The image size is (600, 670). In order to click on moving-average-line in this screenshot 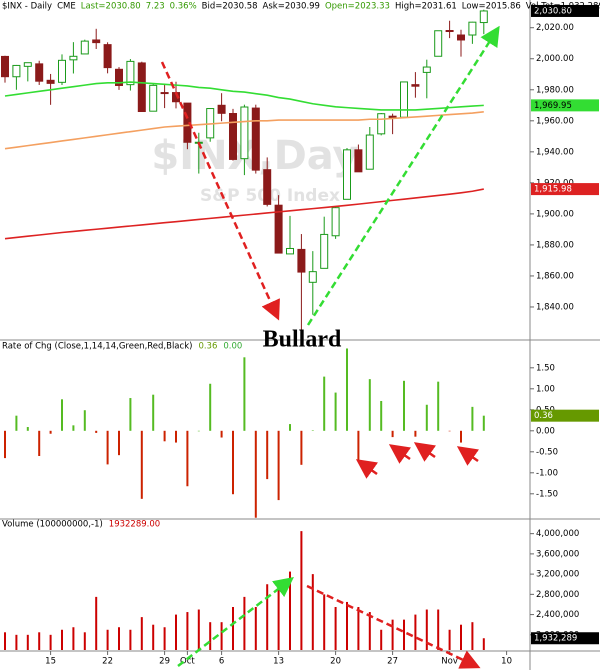, I will do `click(244, 214)`.